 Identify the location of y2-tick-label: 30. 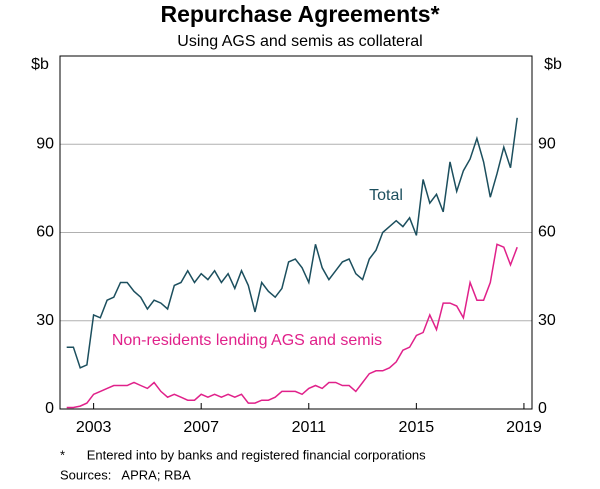
(547, 320).